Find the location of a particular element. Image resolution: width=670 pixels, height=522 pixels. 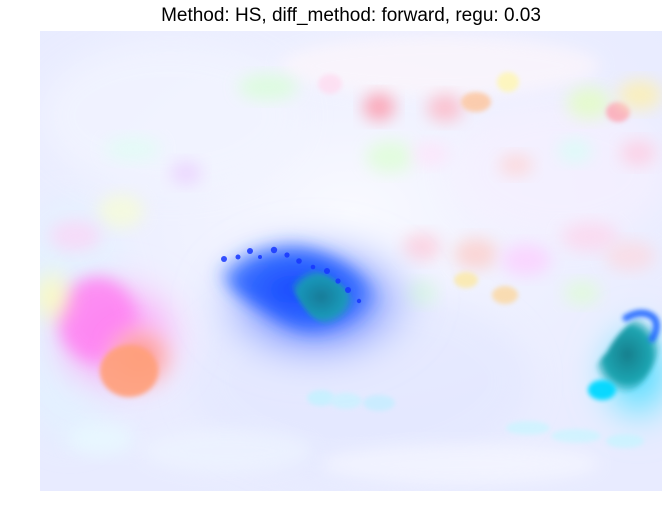

center-blue-motion-region is located at coordinates (315, 301).